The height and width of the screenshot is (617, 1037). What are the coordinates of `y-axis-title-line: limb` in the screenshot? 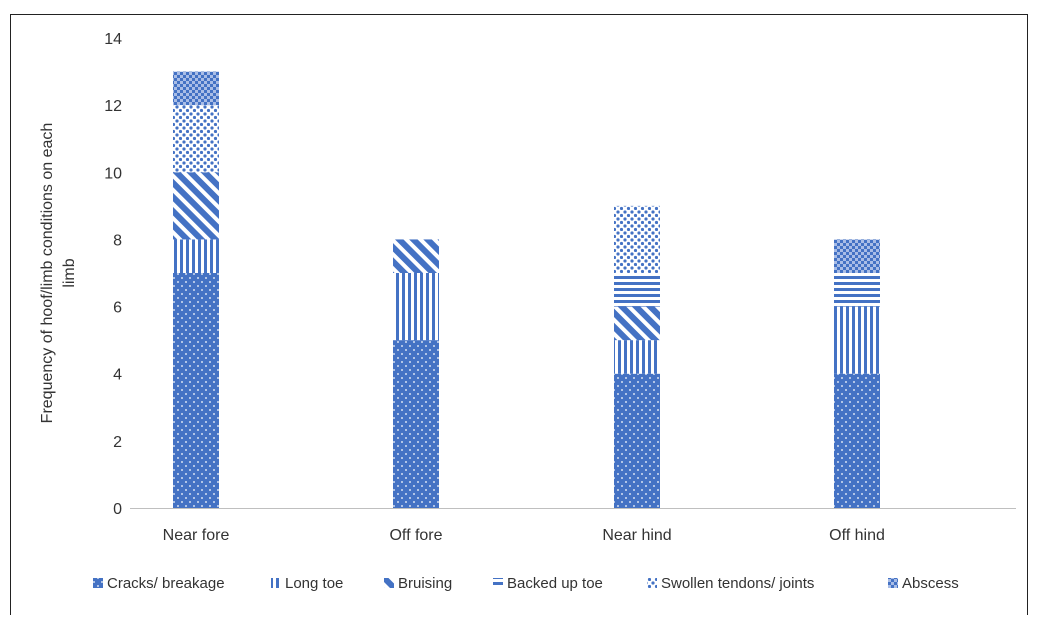 It's located at (69, 272).